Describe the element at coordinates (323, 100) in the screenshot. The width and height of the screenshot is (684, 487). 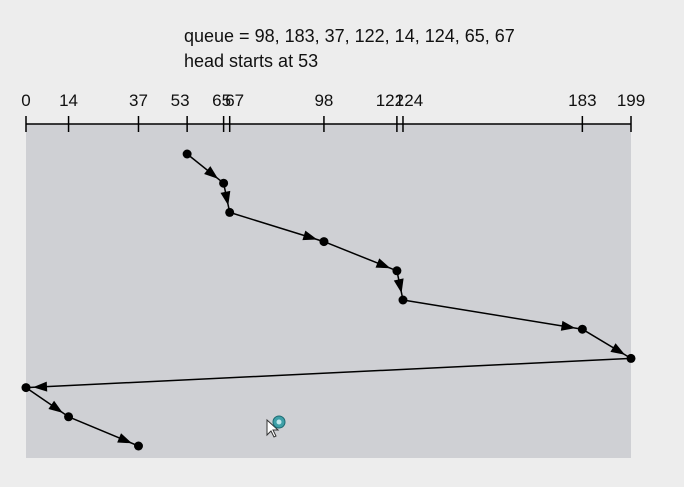
I see `tick-label: 98` at that location.